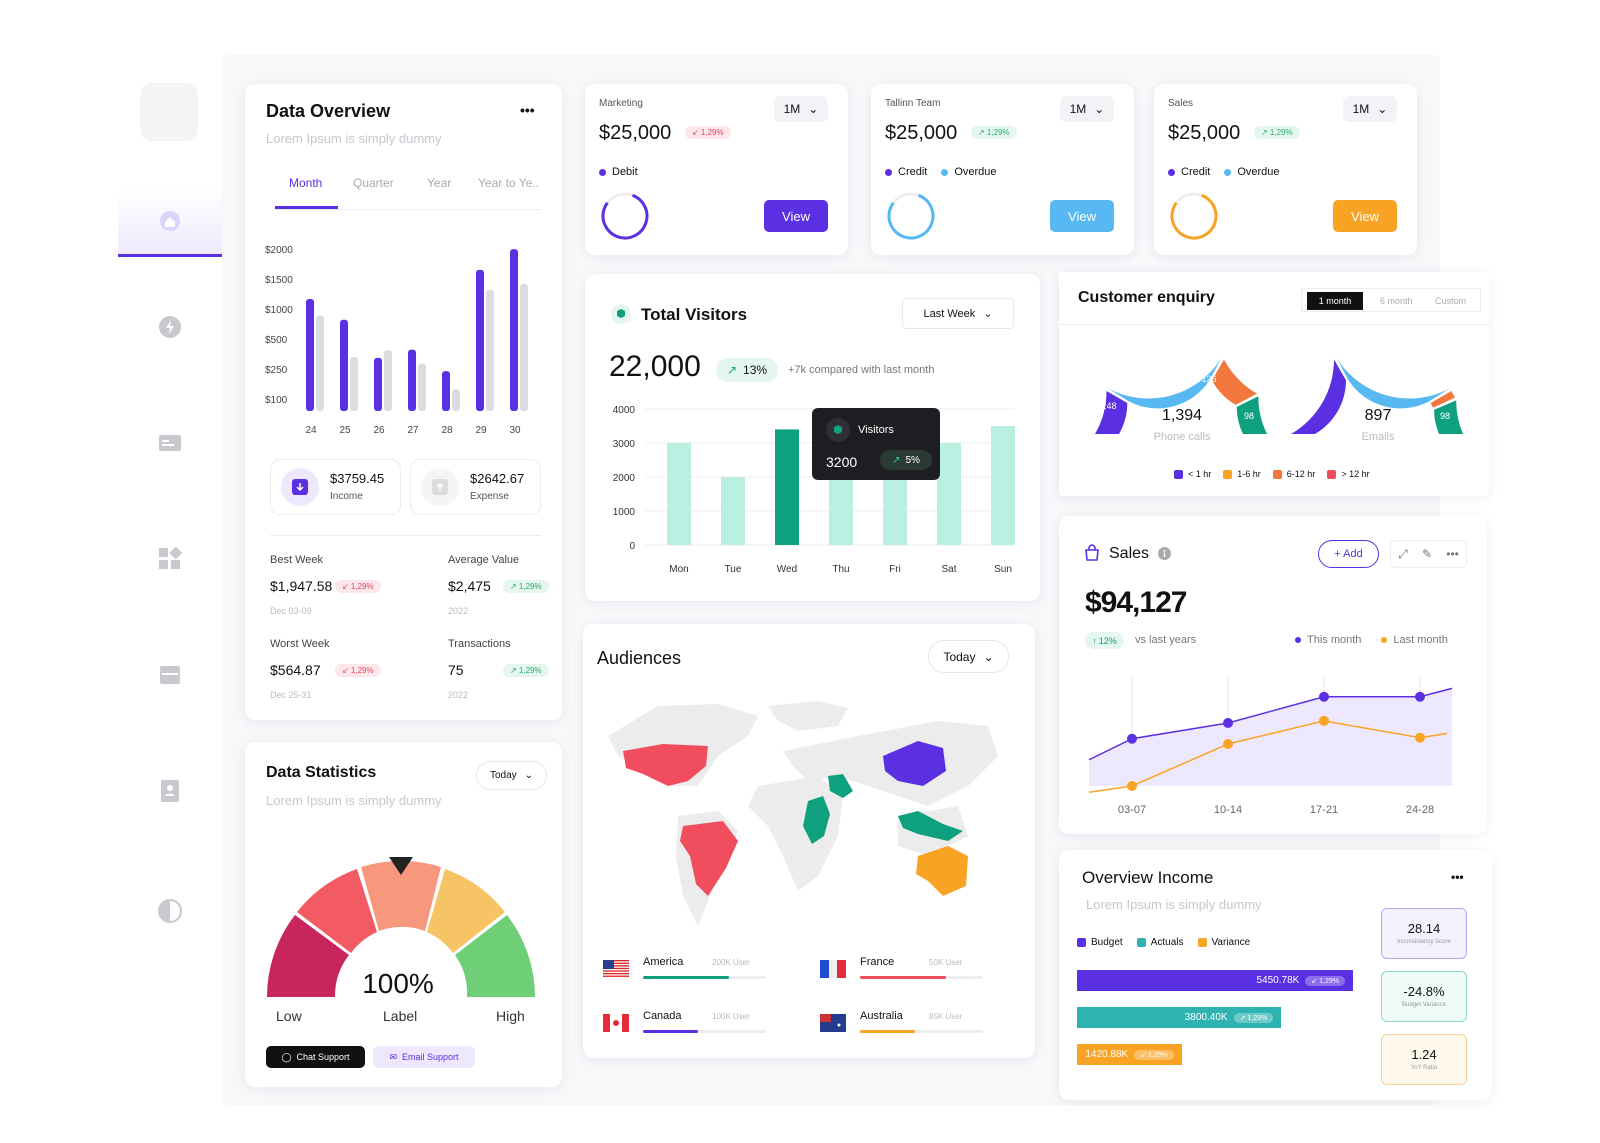 The height and width of the screenshot is (1143, 1600). Describe the element at coordinates (624, 512) in the screenshot. I see `y-tick-label: 1000` at that location.